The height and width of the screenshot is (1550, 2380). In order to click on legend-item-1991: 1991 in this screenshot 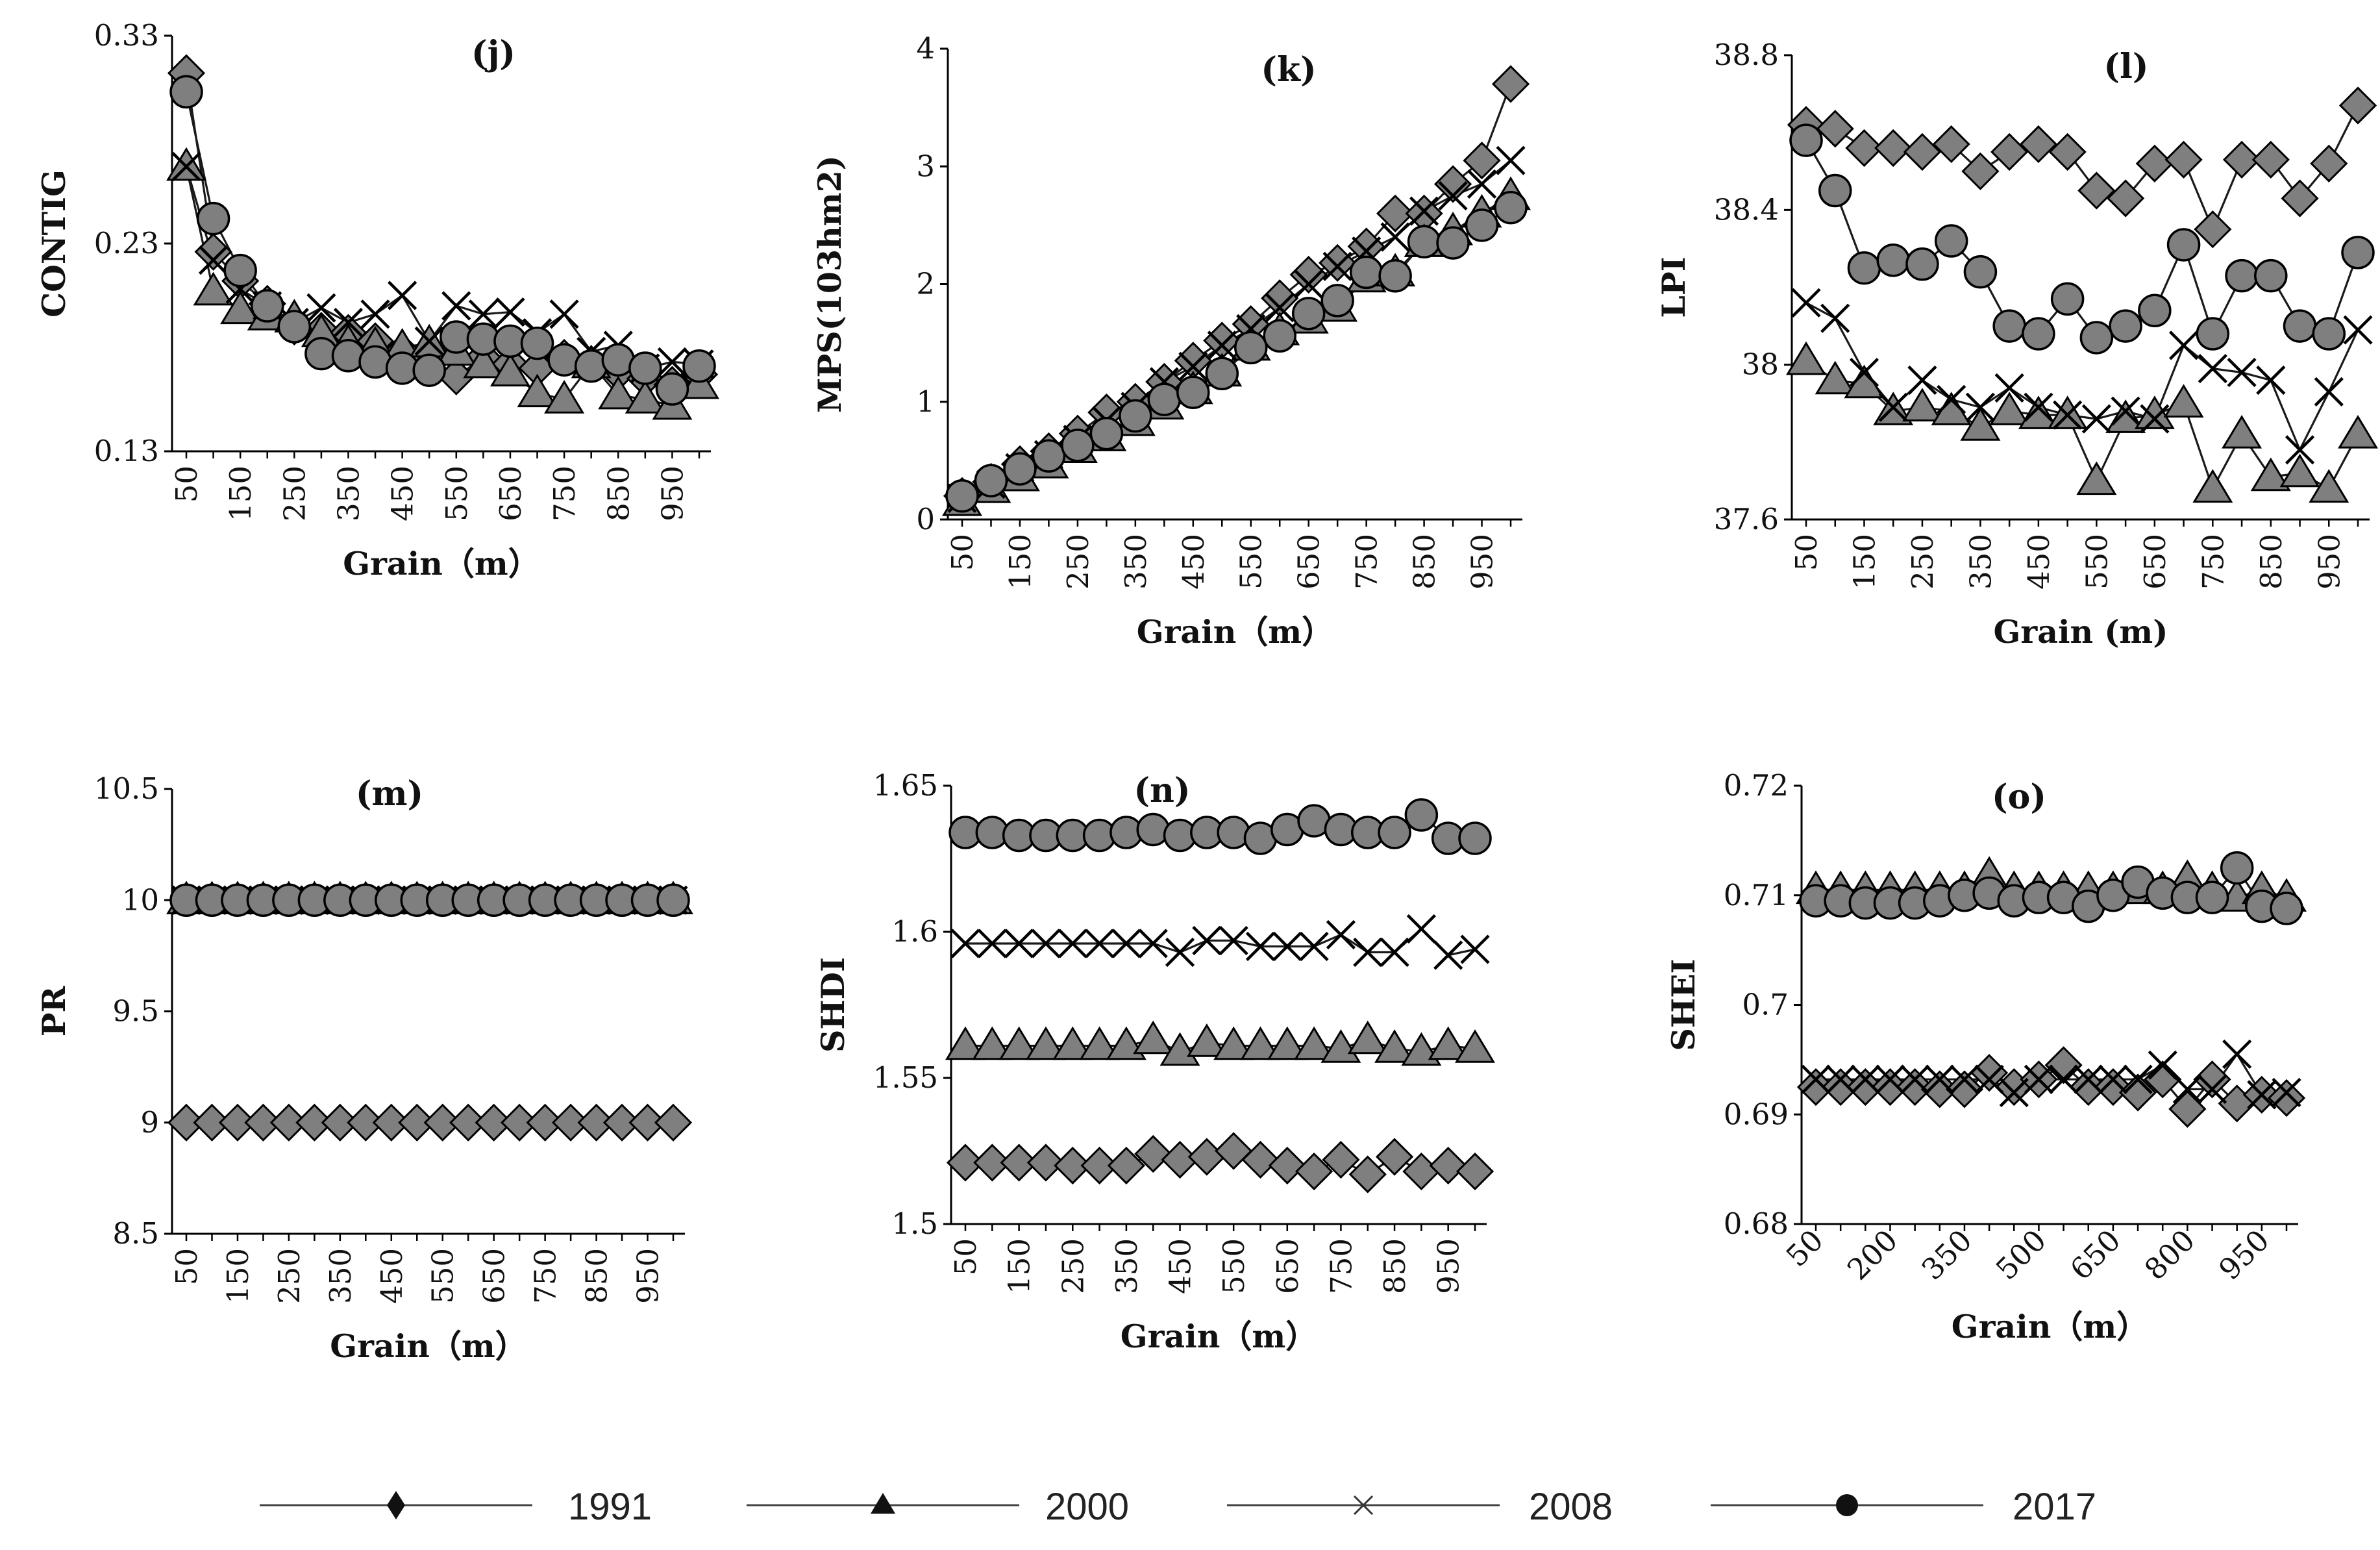, I will do `click(456, 1507)`.